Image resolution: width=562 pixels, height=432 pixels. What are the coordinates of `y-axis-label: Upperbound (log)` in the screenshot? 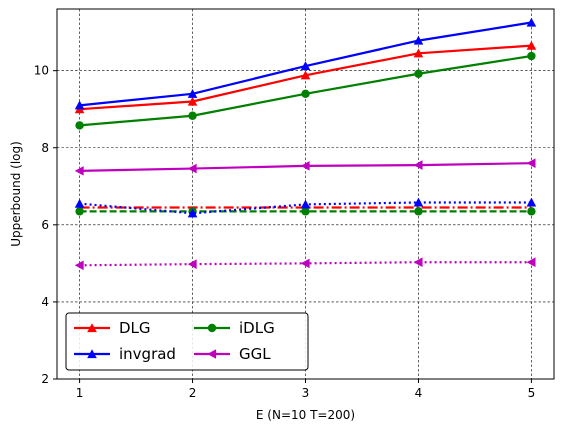 It's located at (16, 194).